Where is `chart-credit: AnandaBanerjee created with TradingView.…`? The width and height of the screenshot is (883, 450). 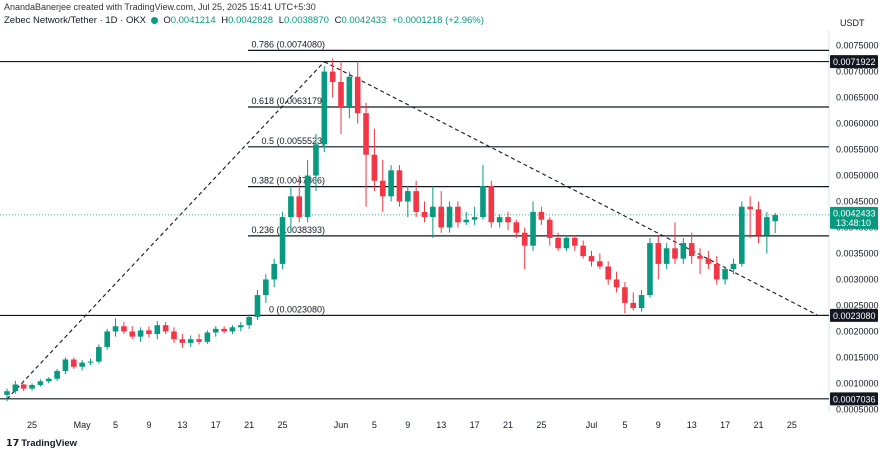 chart-credit: AnandaBanerjee created with TradingView.… is located at coordinates (160, 7).